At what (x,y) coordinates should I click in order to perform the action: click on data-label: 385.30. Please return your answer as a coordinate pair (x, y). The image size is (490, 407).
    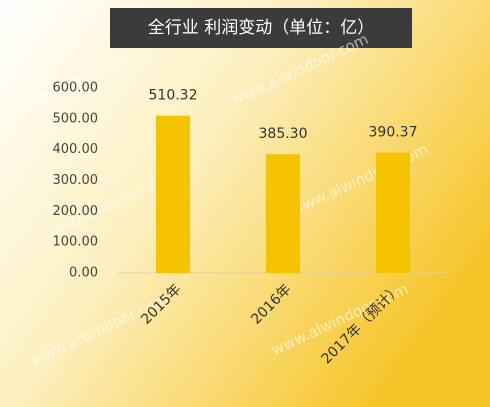
    Looking at the image, I should click on (283, 134).